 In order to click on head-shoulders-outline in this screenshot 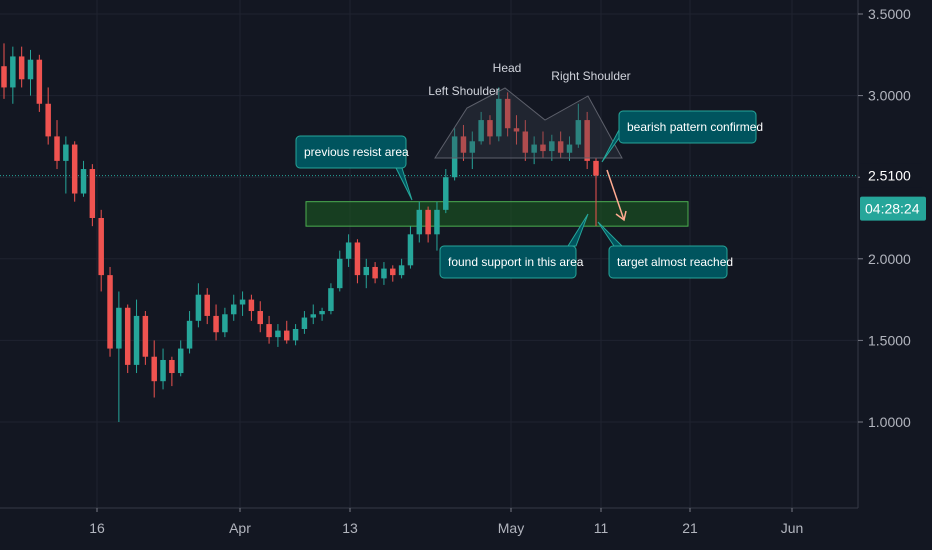, I will do `click(528, 123)`.